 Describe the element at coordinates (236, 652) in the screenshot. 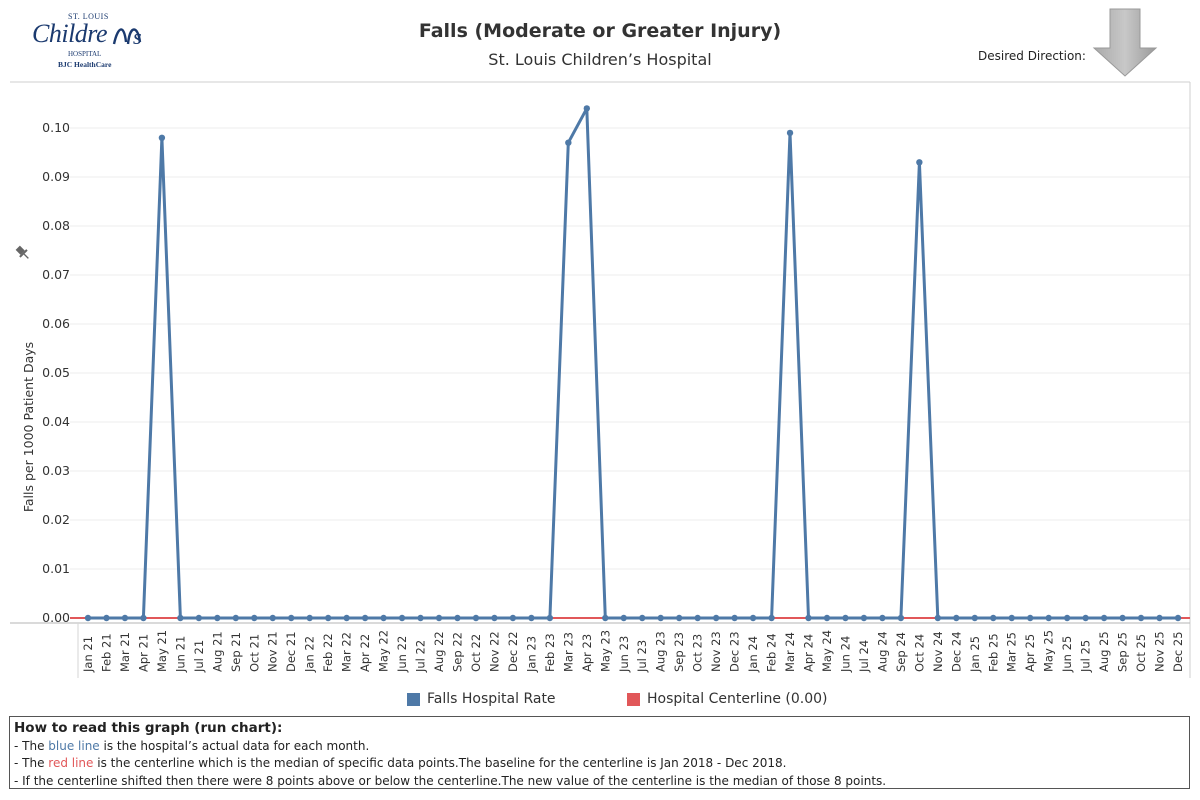

I see `x-tick-label: Sep 21` at that location.